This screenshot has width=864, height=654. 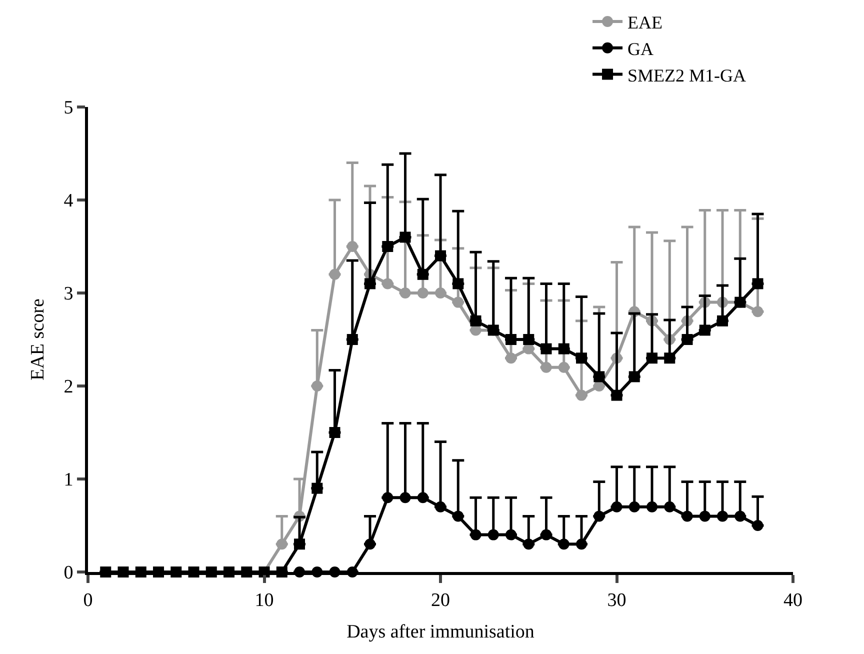 I want to click on x-tick-label: 10, so click(x=264, y=600).